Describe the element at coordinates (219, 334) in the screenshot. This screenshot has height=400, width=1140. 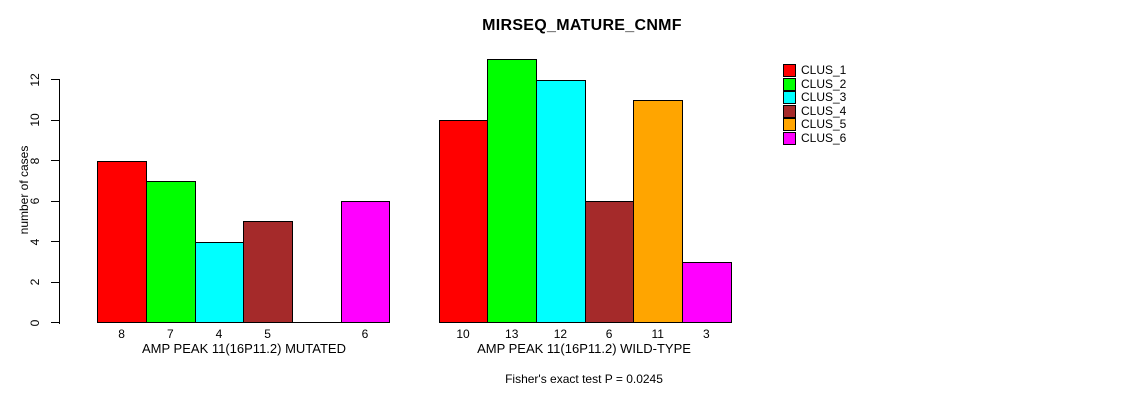
I see `bar-value-label: 4` at that location.